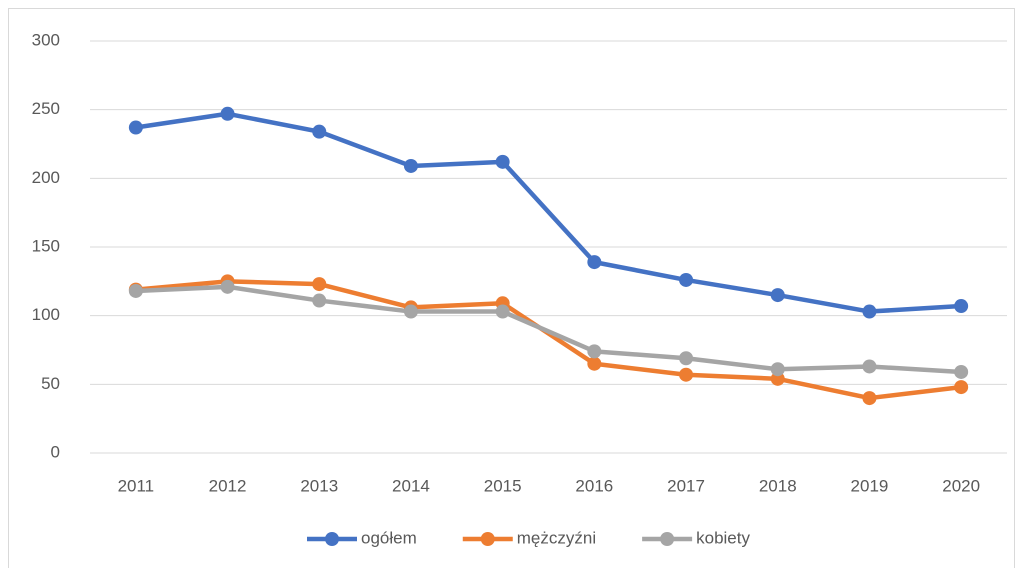 This screenshot has height=568, width=1021. Describe the element at coordinates (723, 537) in the screenshot. I see `legend-label: kobiety` at that location.